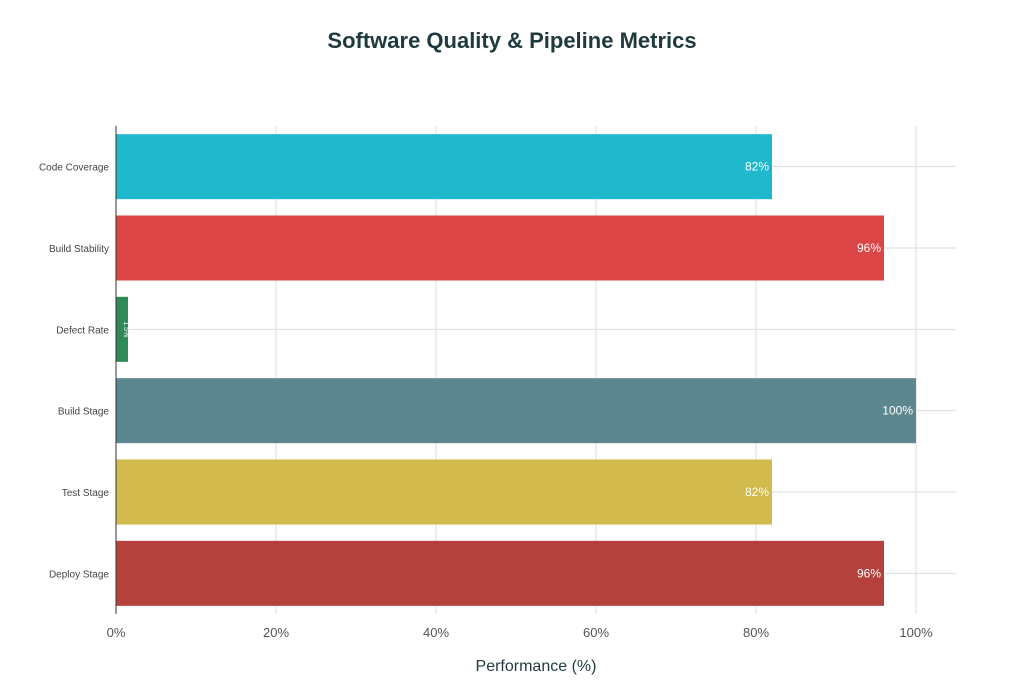 The image size is (1024, 683). Describe the element at coordinates (756, 632) in the screenshot. I see `x-tick-label: 80%` at that location.